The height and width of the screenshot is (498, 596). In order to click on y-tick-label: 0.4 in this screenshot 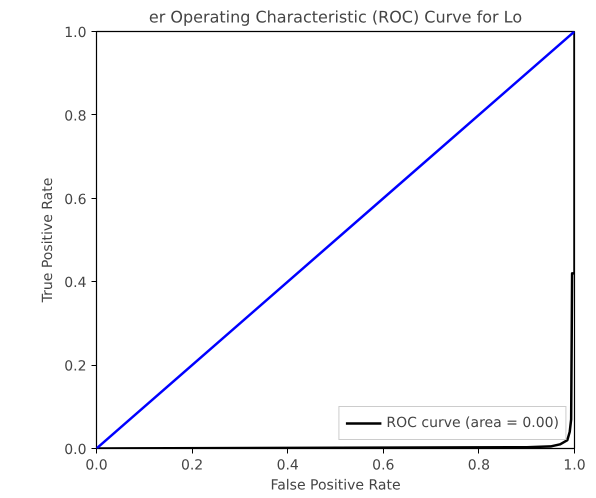, I will do `click(75, 283)`.